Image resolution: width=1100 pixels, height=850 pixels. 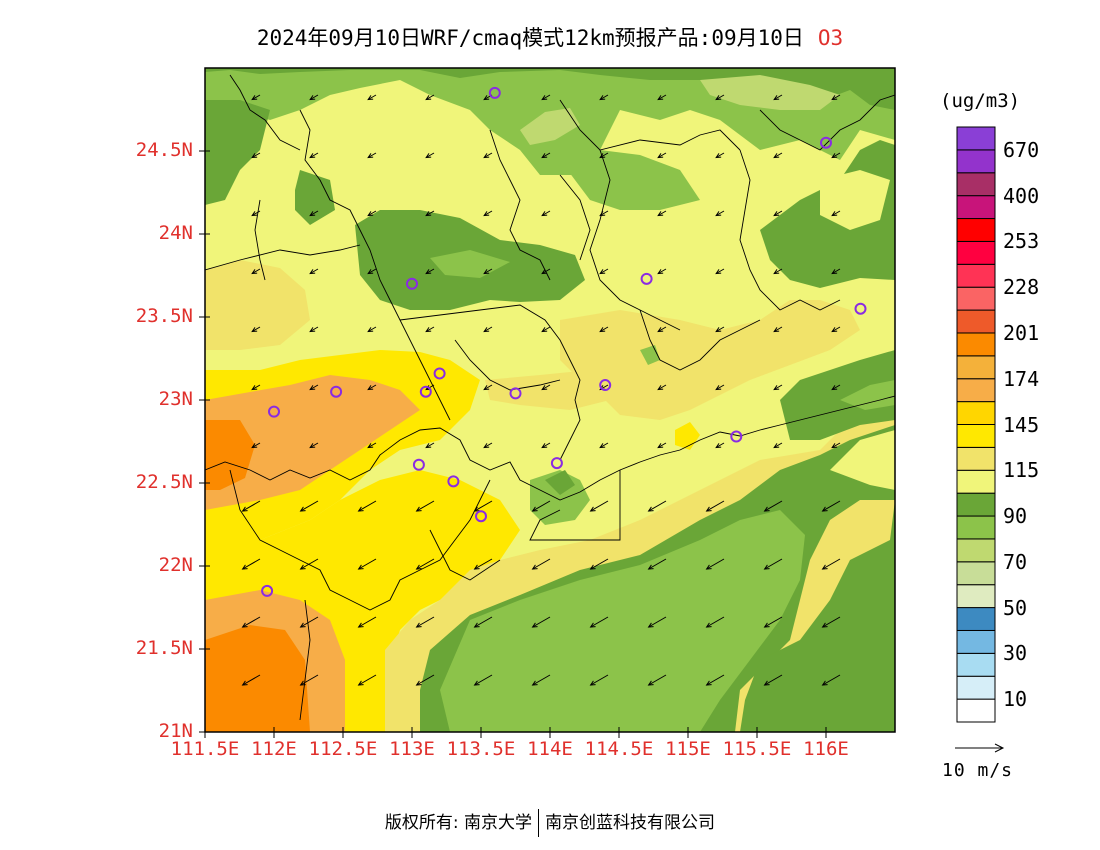 What do you see at coordinates (980, 101) in the screenshot?
I see `colorbar-unit: (ug/m3)` at bounding box center [980, 101].